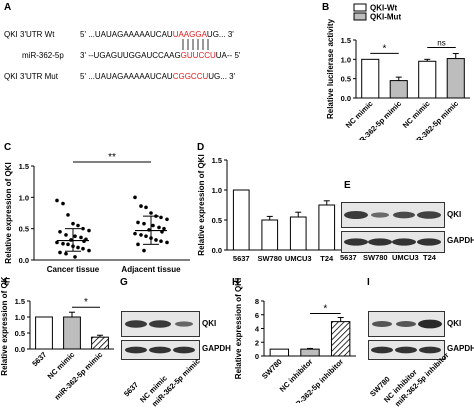  Describe the element at coordinates (330, 68) in the screenshot. I see `chart-b-y-axis-label: Relative luciferase activity` at that location.